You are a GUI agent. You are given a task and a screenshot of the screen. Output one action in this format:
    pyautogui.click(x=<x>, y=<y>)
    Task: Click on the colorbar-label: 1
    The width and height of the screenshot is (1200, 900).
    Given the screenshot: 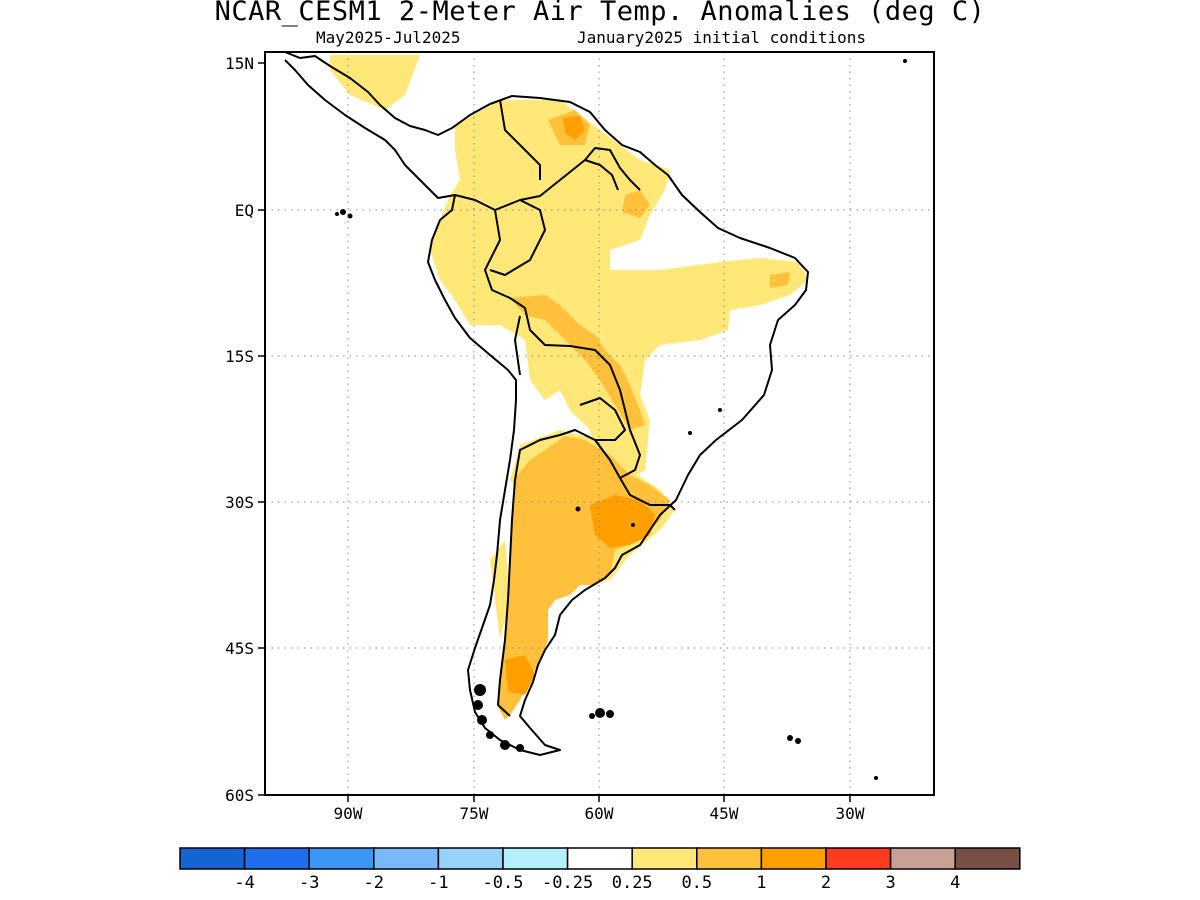 What is the action you would take?
    pyautogui.click(x=761, y=883)
    